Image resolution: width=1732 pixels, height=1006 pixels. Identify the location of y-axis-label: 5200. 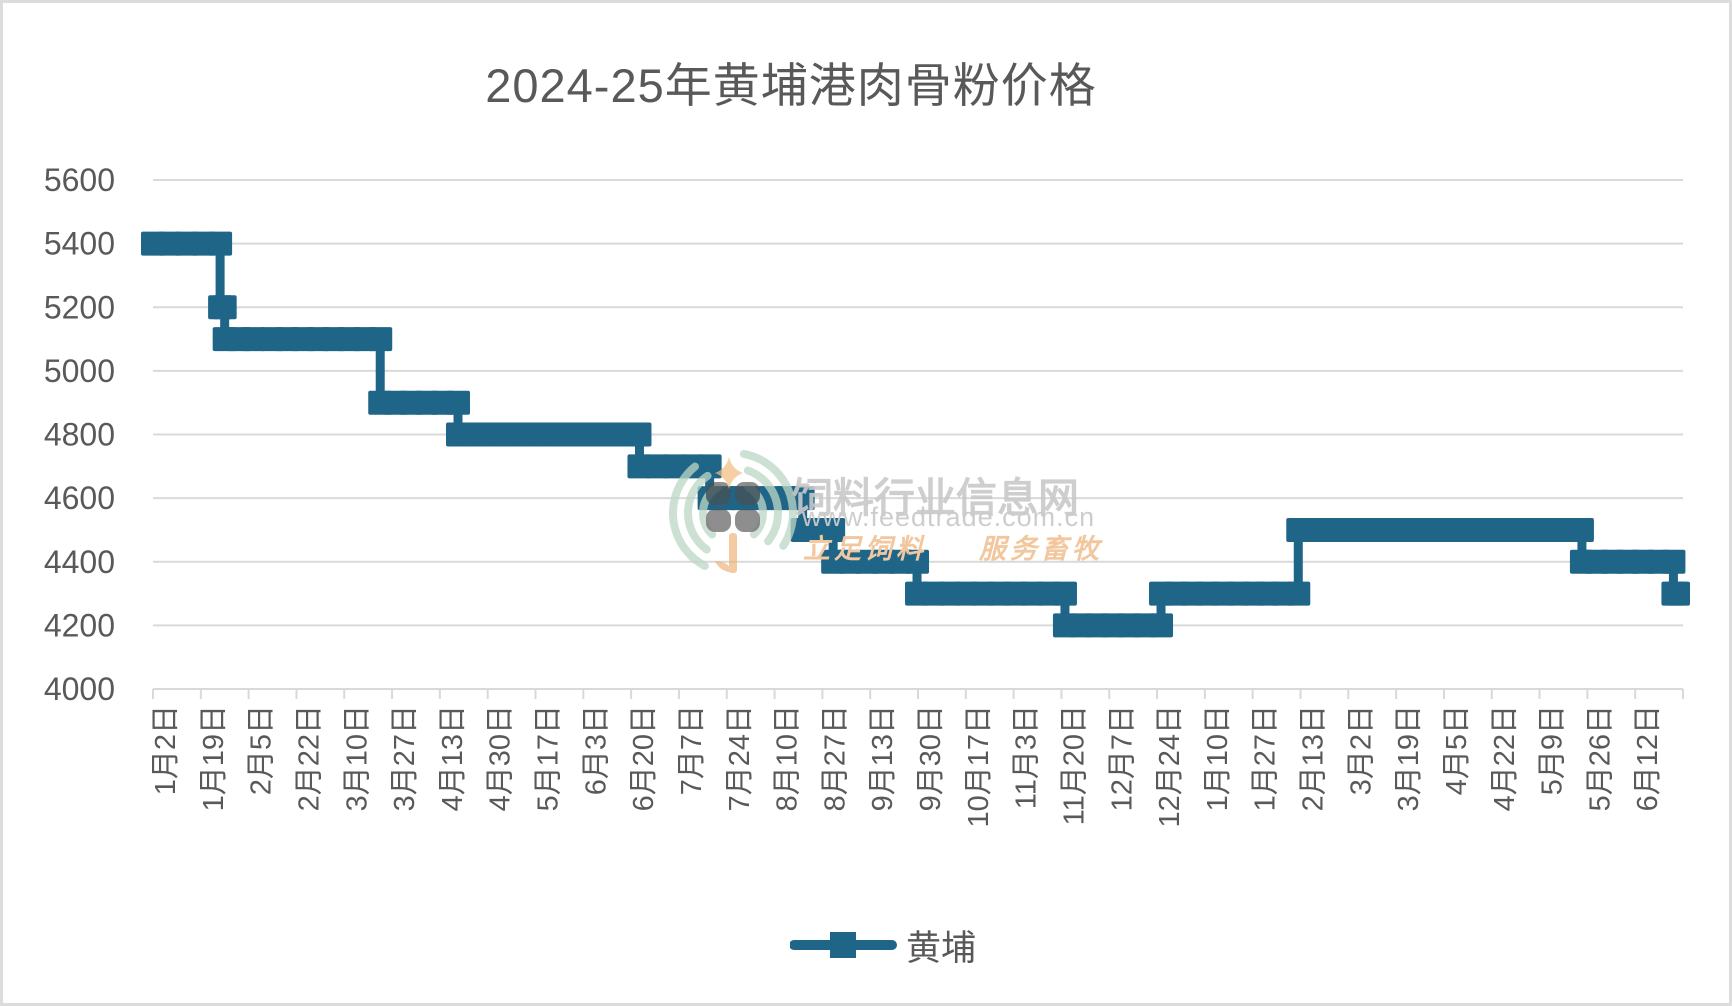
(79, 307).